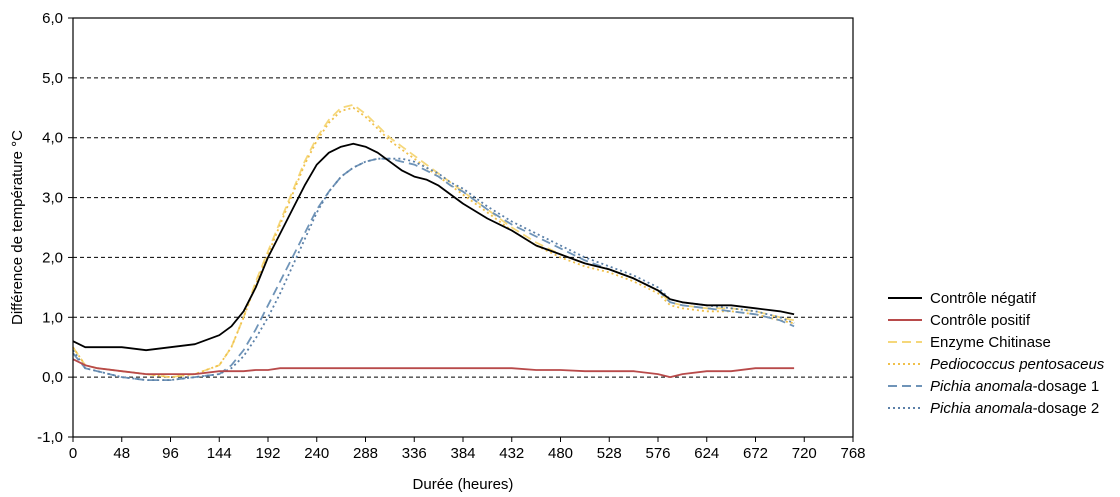 This screenshot has height=497, width=1120. I want to click on x-tick-label: 624, so click(706, 453).